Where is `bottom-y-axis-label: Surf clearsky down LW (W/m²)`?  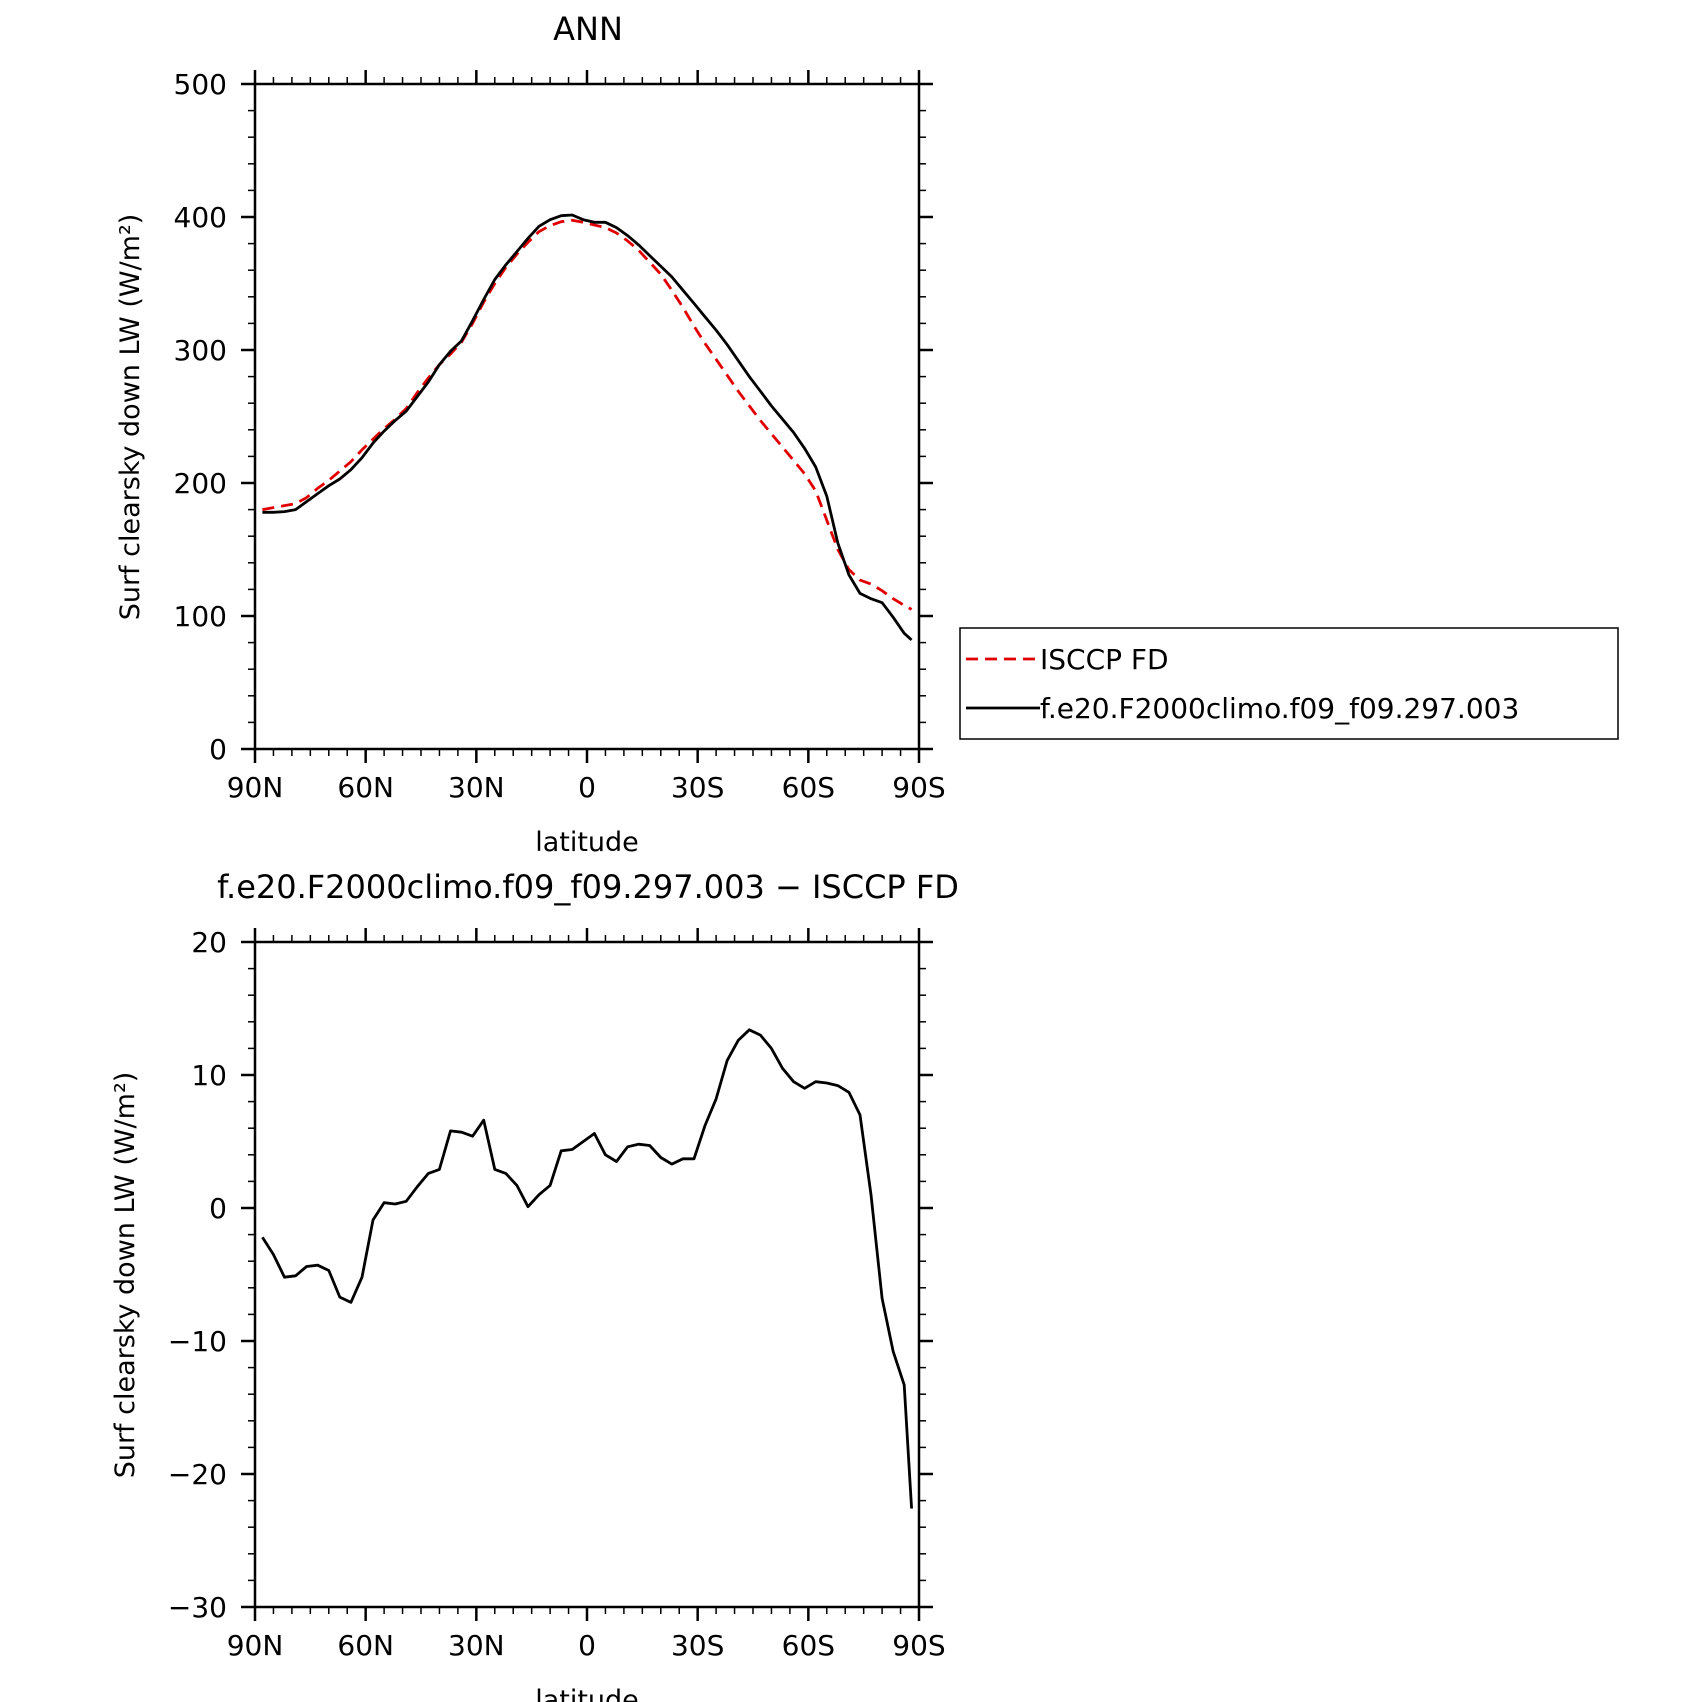 bottom-y-axis-label: Surf clearsky down LW (W/m²) is located at coordinates (125, 1275).